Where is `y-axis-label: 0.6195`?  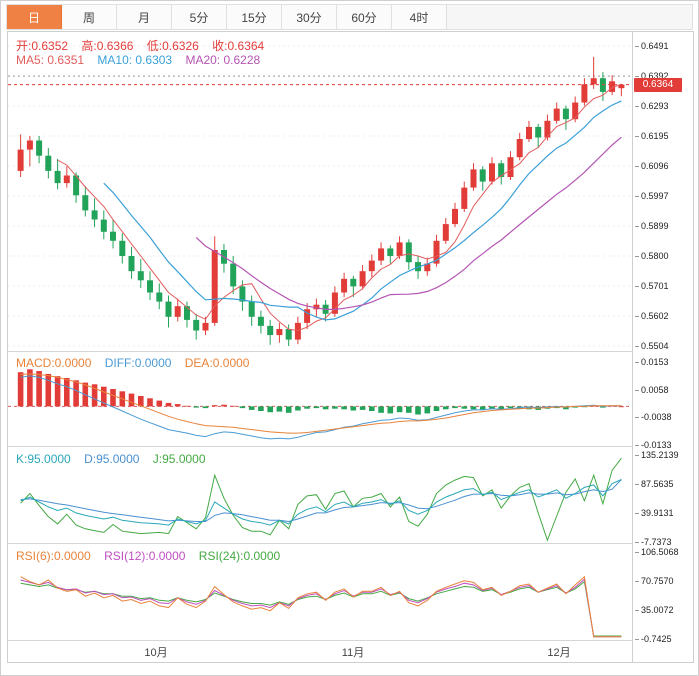
y-axis-label: 0.6195 is located at coordinates (652, 136).